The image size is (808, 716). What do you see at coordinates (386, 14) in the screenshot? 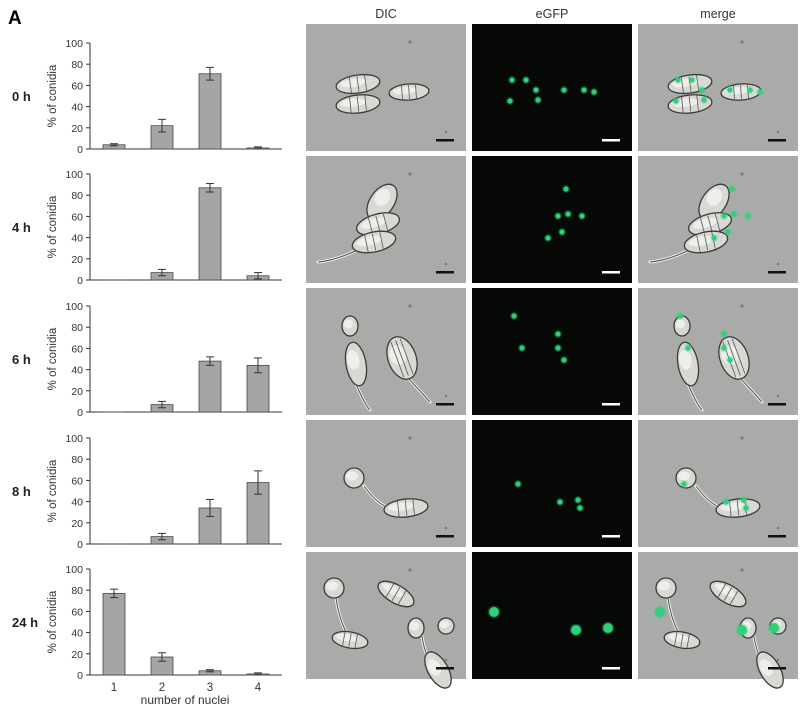
I see `column-header-dic: DIC` at bounding box center [386, 14].